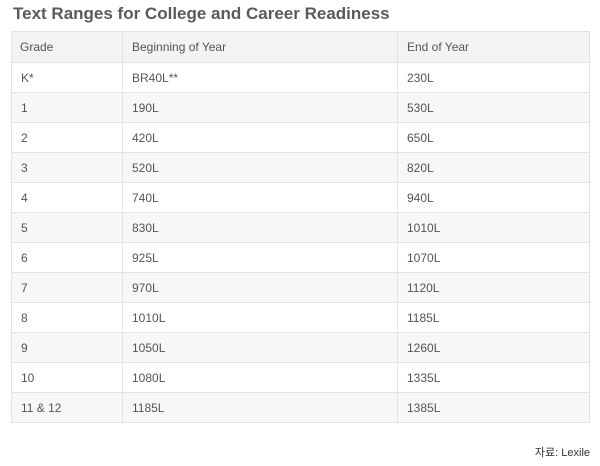 This screenshot has height=466, width=600. What do you see at coordinates (260, 317) in the screenshot?
I see `cell-beginning-of-year: 1010L` at bounding box center [260, 317].